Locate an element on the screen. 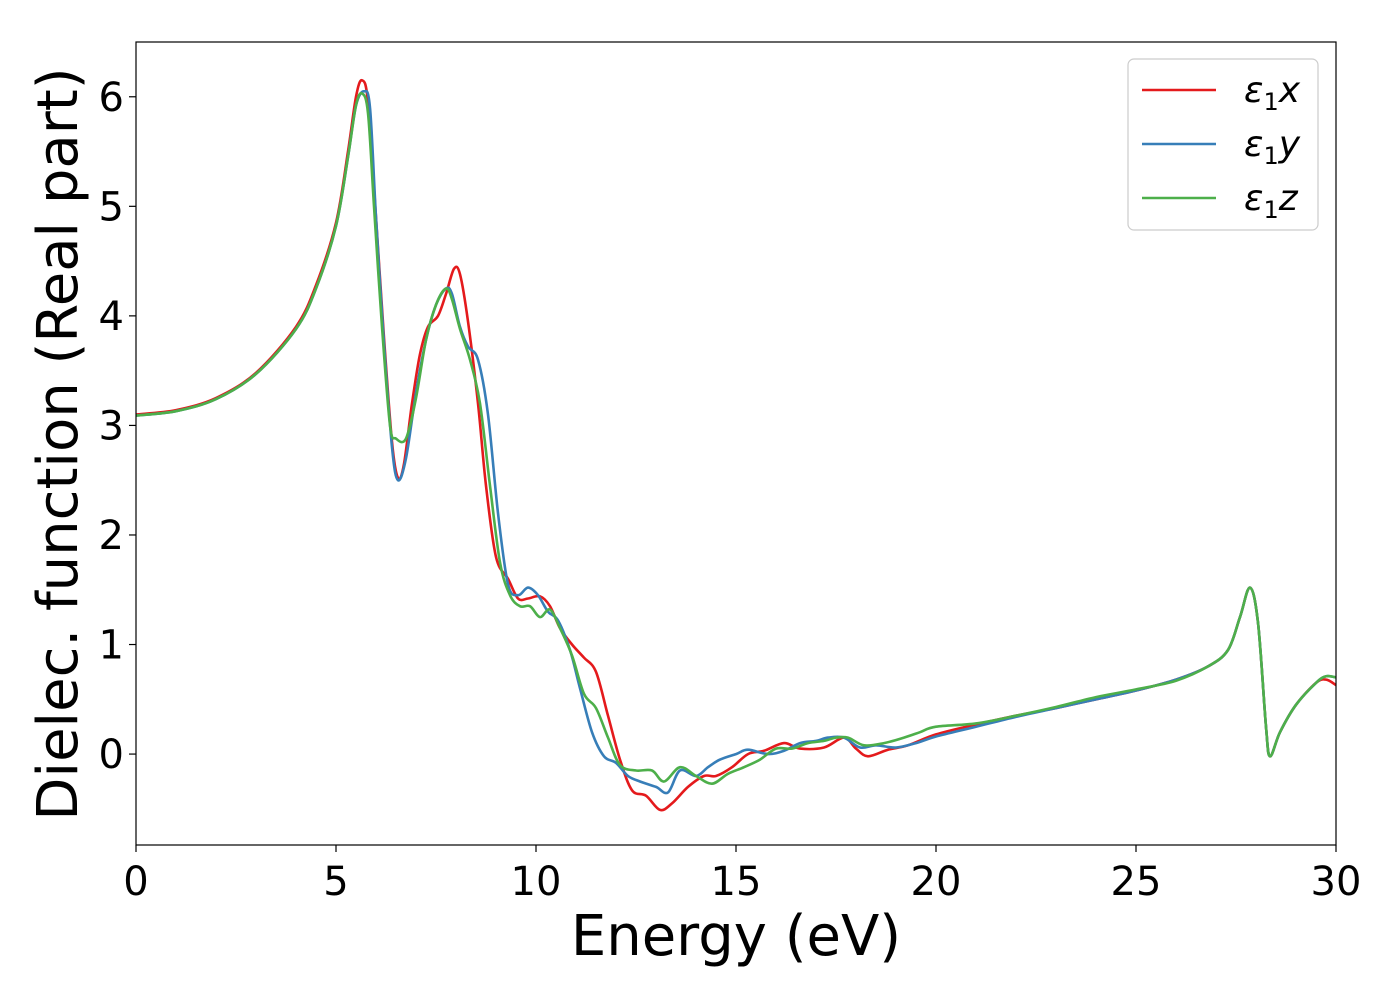 The height and width of the screenshot is (1000, 1400). x-tick-label: 10 is located at coordinates (536, 882).